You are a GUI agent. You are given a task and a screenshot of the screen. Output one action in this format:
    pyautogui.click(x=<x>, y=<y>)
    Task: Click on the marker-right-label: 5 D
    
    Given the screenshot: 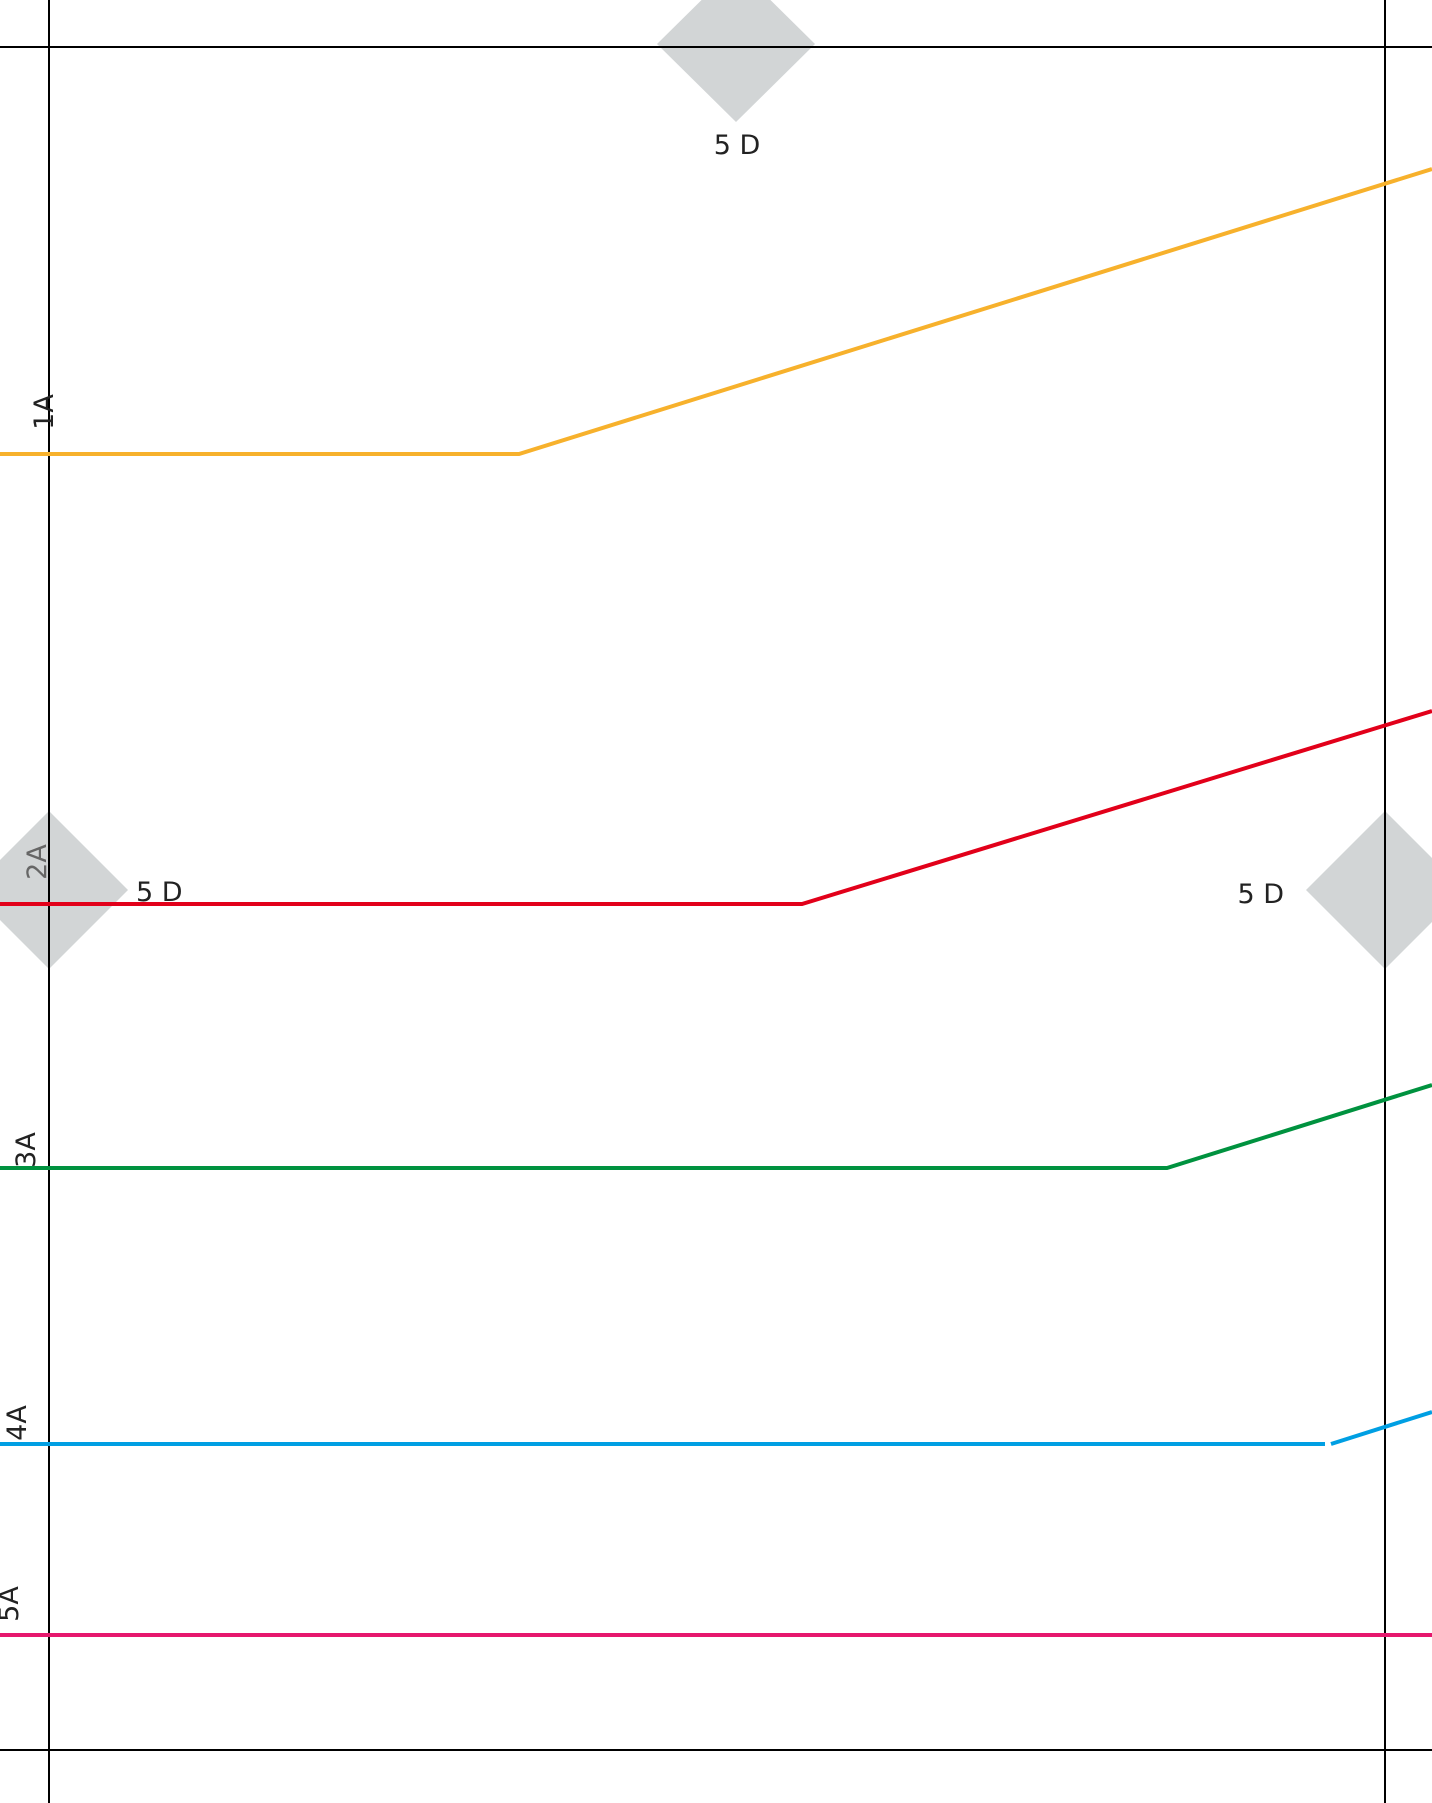 What is the action you would take?
    pyautogui.click(x=1260, y=894)
    